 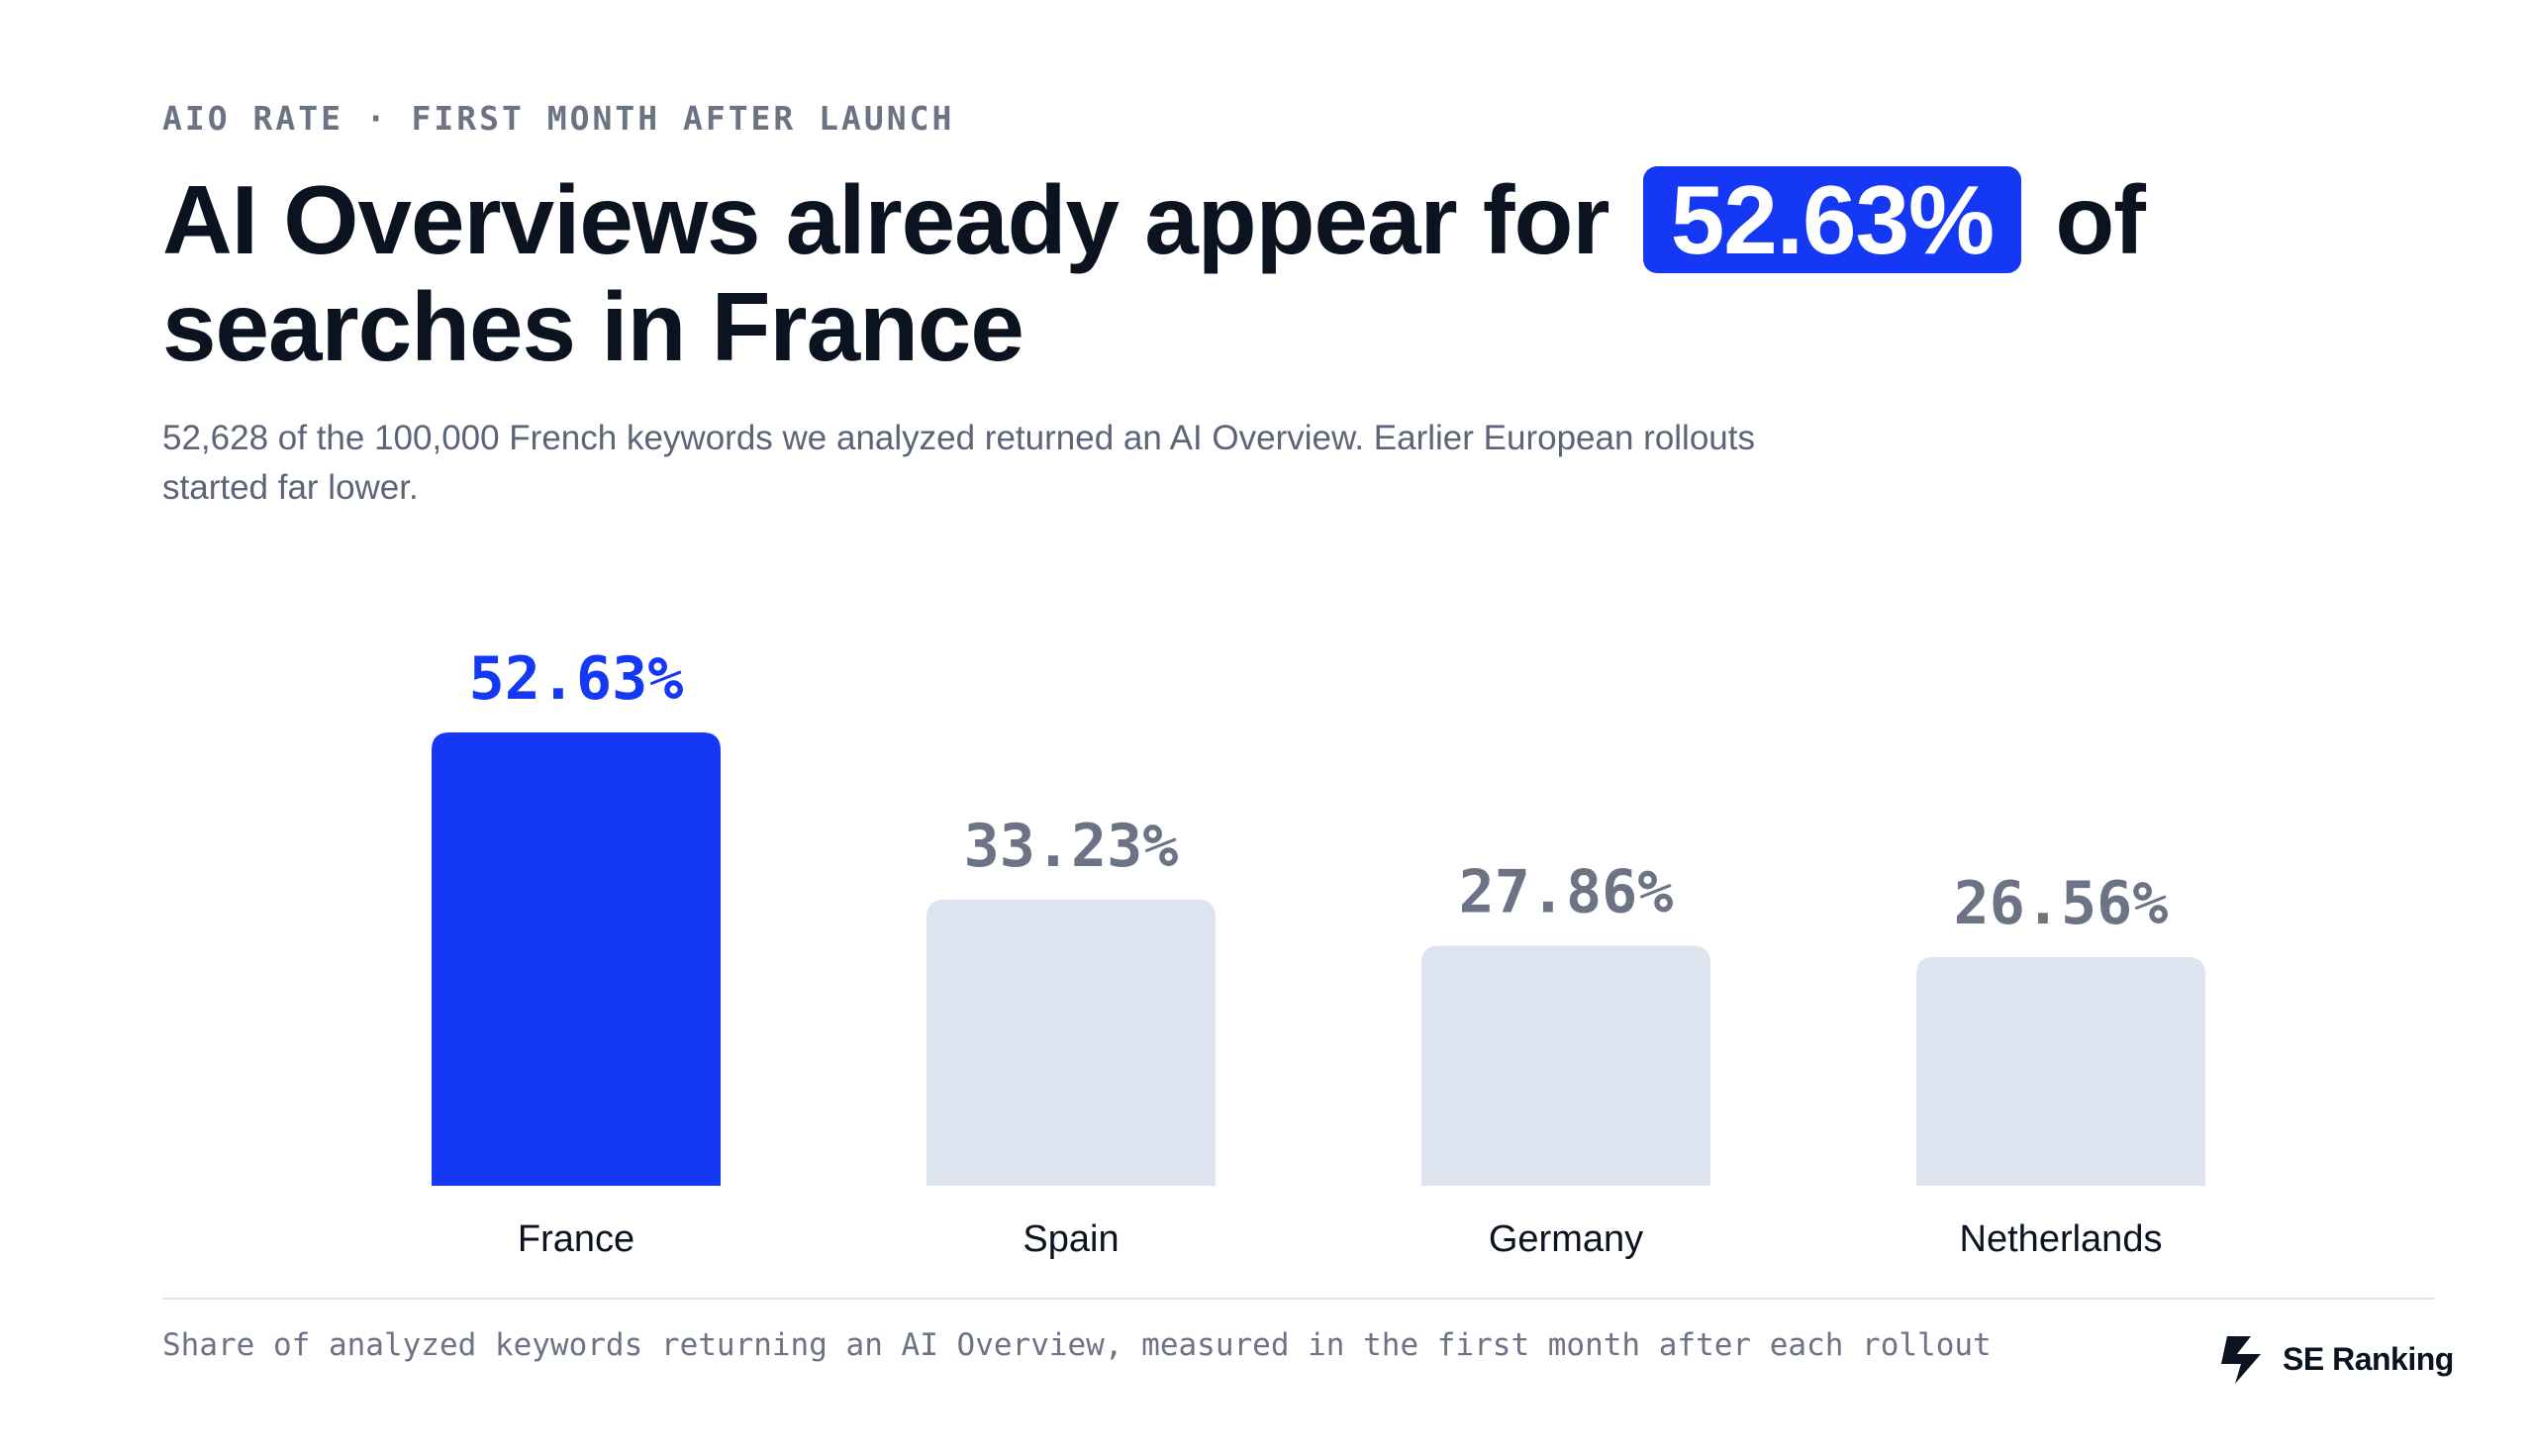 What do you see at coordinates (2061, 903) in the screenshot?
I see `value-label-netherlands: 26.56%` at bounding box center [2061, 903].